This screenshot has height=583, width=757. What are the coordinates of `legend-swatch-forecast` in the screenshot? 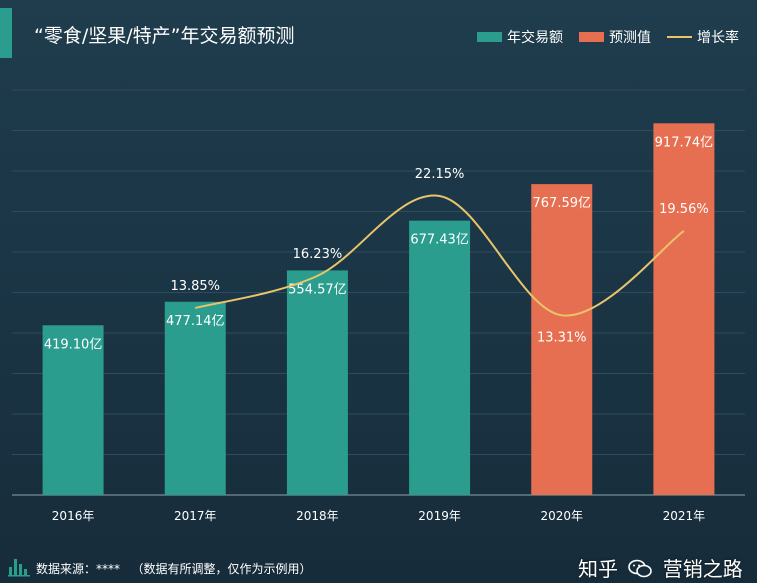 It's located at (591, 37).